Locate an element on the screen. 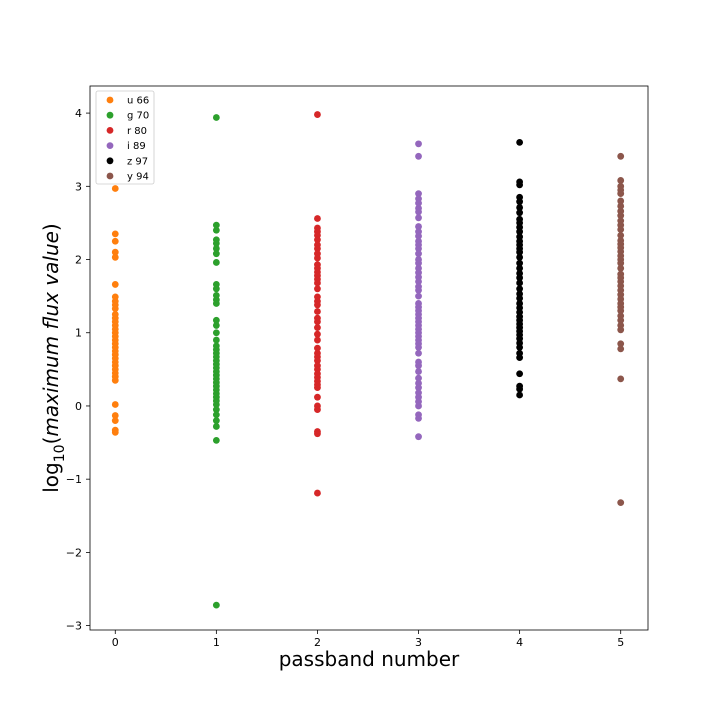  x-tick-label: 4 is located at coordinates (519, 642).